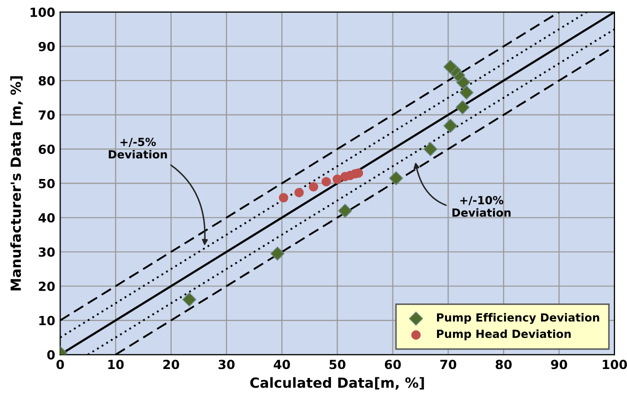  I want to click on x-tick-label: 20, so click(171, 365).